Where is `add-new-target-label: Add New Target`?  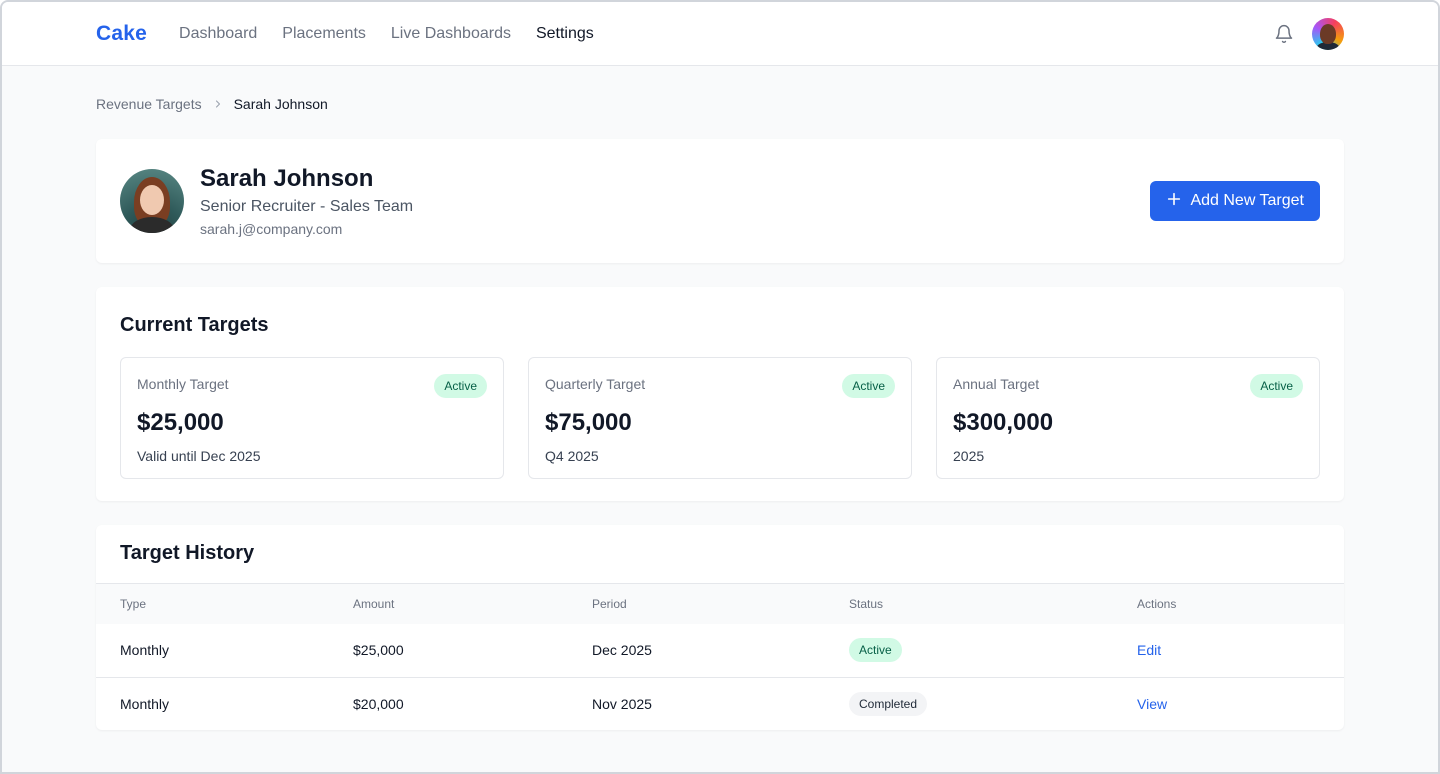 add-new-target-label: Add New Target is located at coordinates (1247, 200).